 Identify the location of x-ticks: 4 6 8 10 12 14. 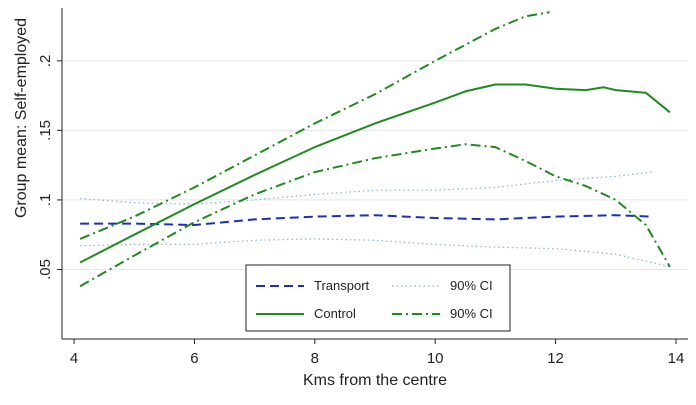
(377, 353).